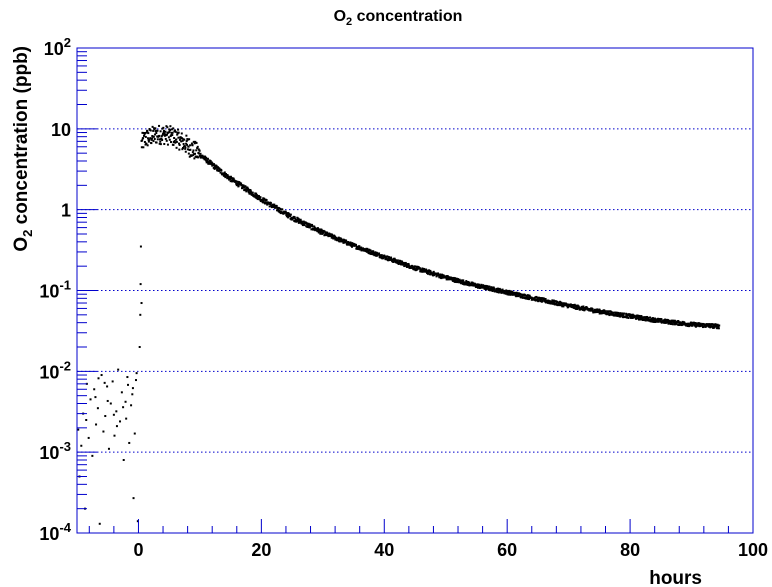 The width and height of the screenshot is (772, 587). Describe the element at coordinates (57, 47) in the screenshot. I see `y-tick-label: 102` at that location.